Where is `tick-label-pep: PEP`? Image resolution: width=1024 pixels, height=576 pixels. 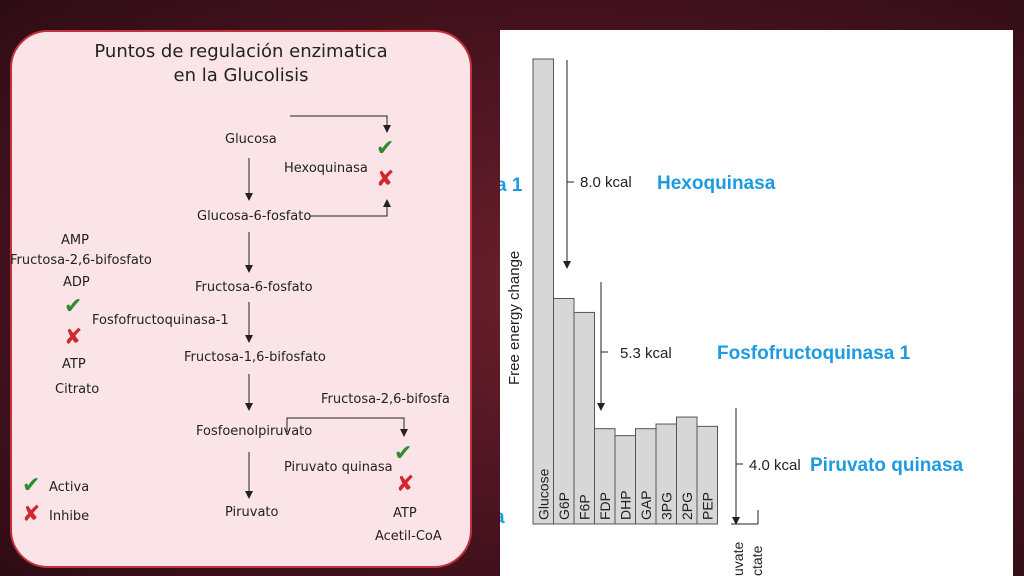 tick-label-pep: PEP is located at coordinates (707, 506).